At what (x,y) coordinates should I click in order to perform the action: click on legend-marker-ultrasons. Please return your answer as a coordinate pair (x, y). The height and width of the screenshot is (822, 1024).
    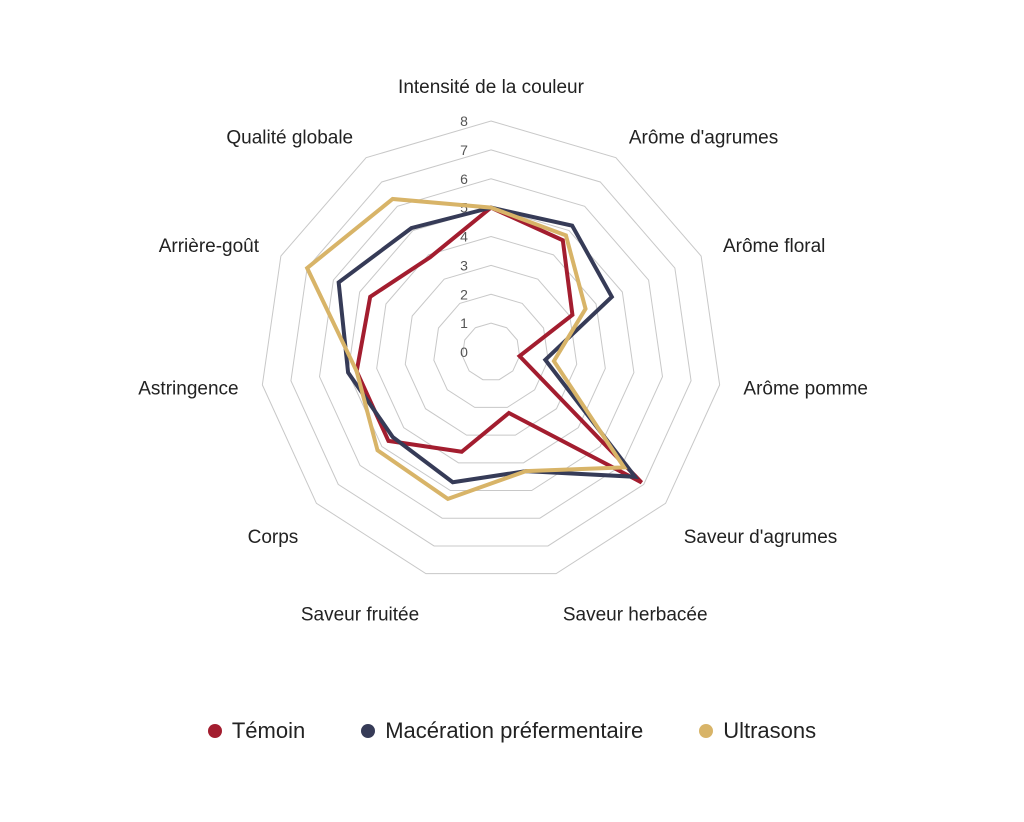
    Looking at the image, I should click on (706, 731).